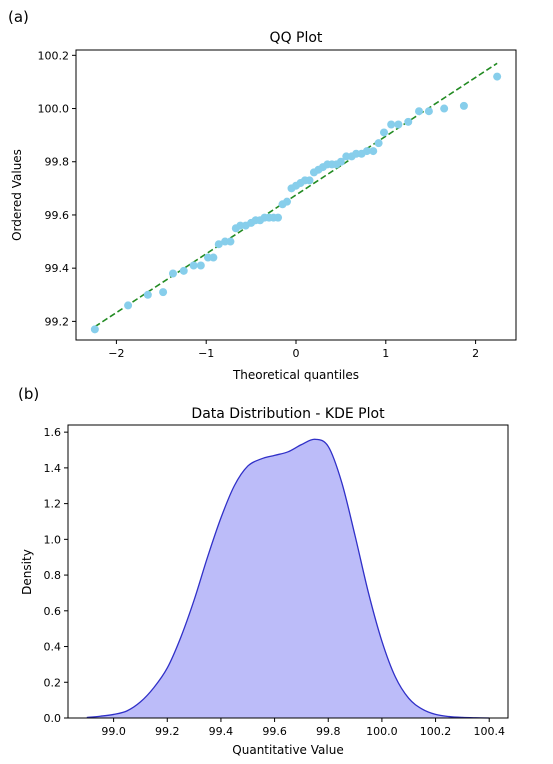 This screenshot has height=764, width=553. I want to click on kde-x-tick-label: 100.0, so click(382, 731).